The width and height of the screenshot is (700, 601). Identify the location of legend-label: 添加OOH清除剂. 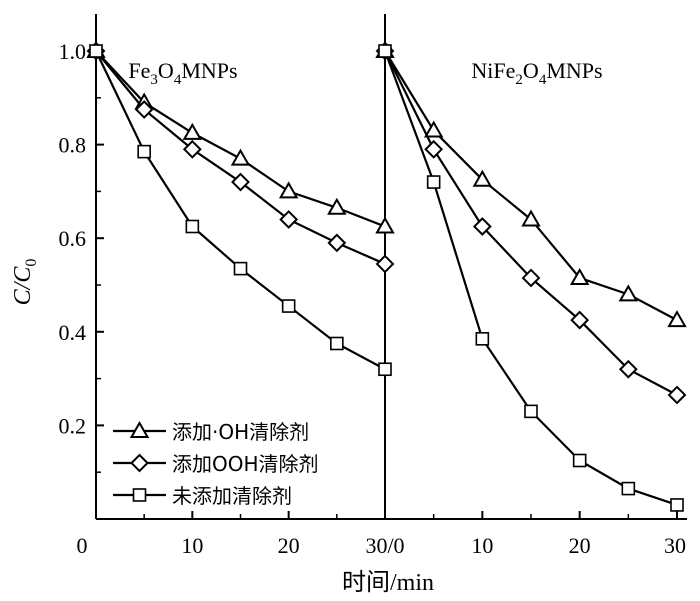
(245, 464).